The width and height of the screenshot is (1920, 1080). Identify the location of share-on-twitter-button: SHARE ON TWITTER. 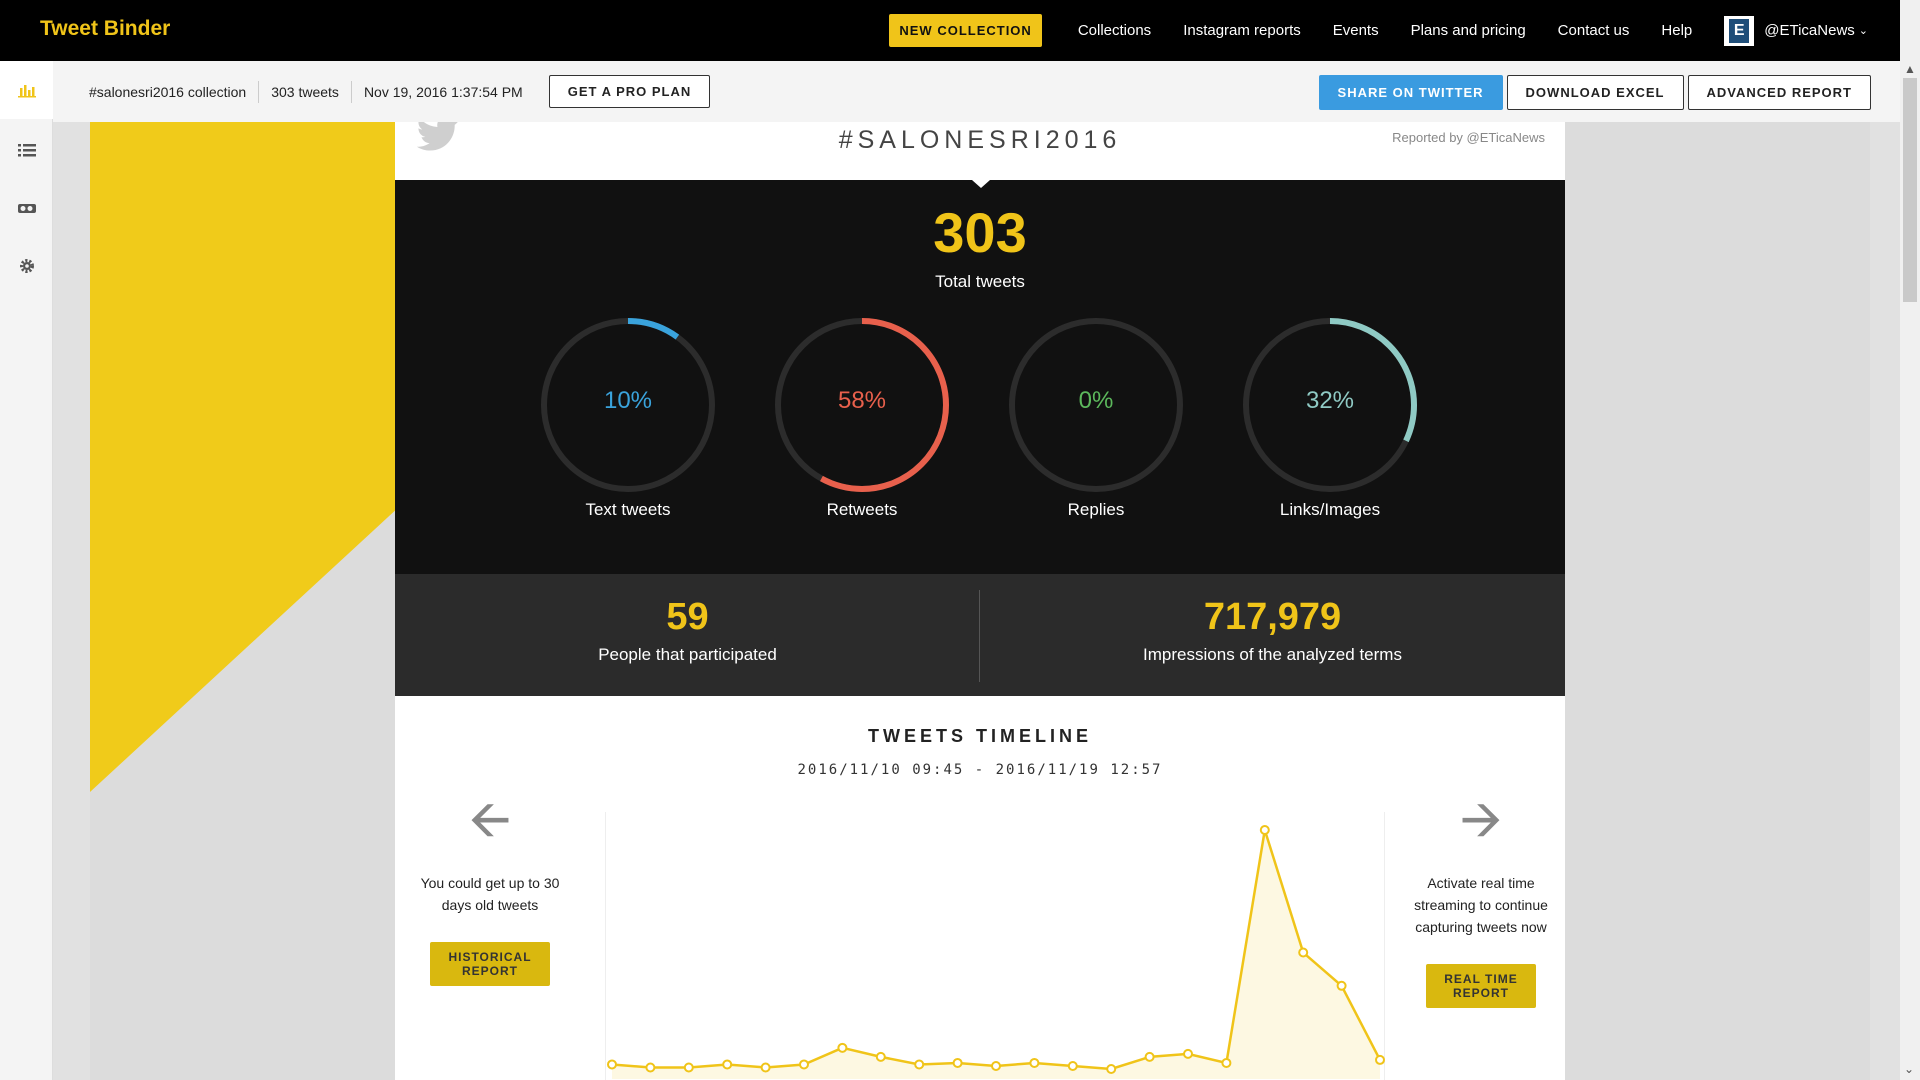
(1410, 92).